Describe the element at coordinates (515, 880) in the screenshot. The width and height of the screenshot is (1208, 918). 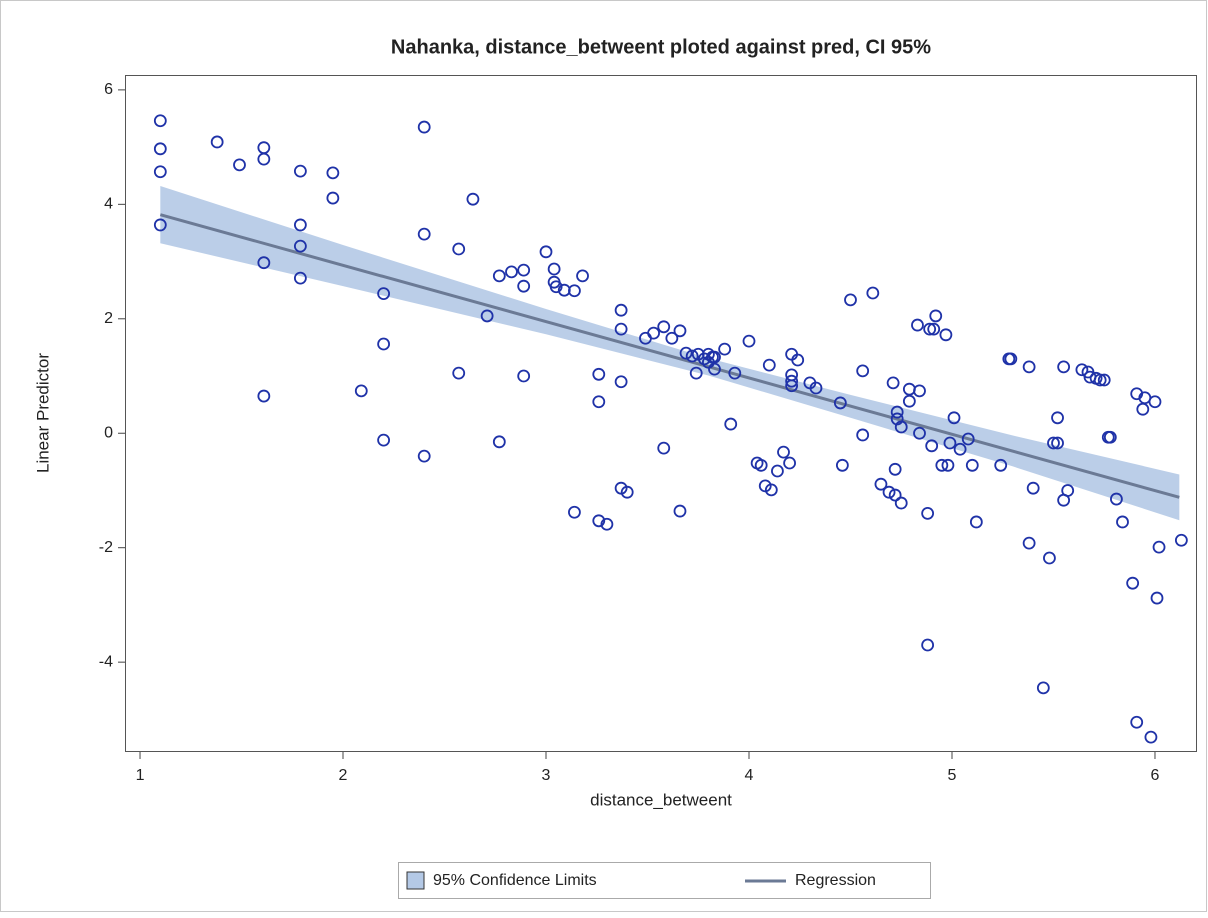
I see `legend-label: 95% Confidence Limits` at that location.